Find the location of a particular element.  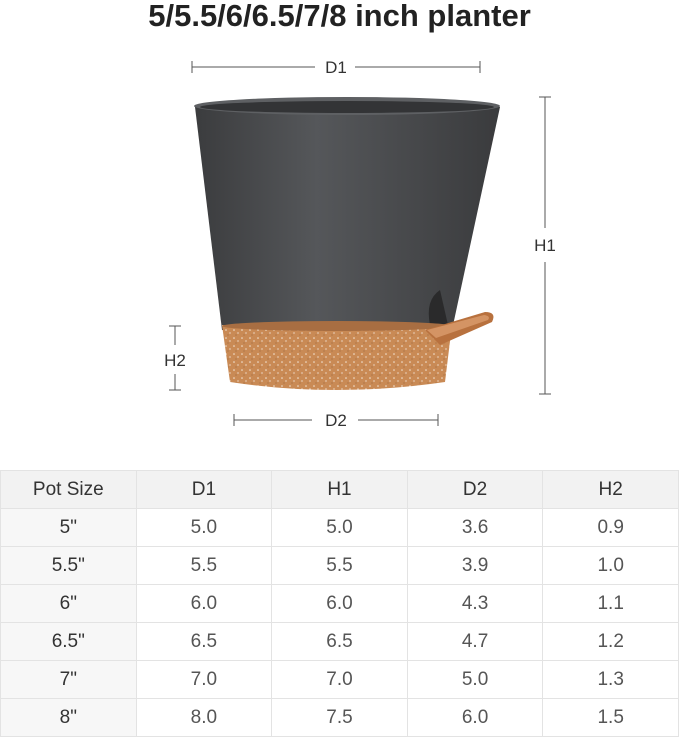

table-row: 5.5" 5.5 5.5 3.9 1.0 is located at coordinates (339, 565).